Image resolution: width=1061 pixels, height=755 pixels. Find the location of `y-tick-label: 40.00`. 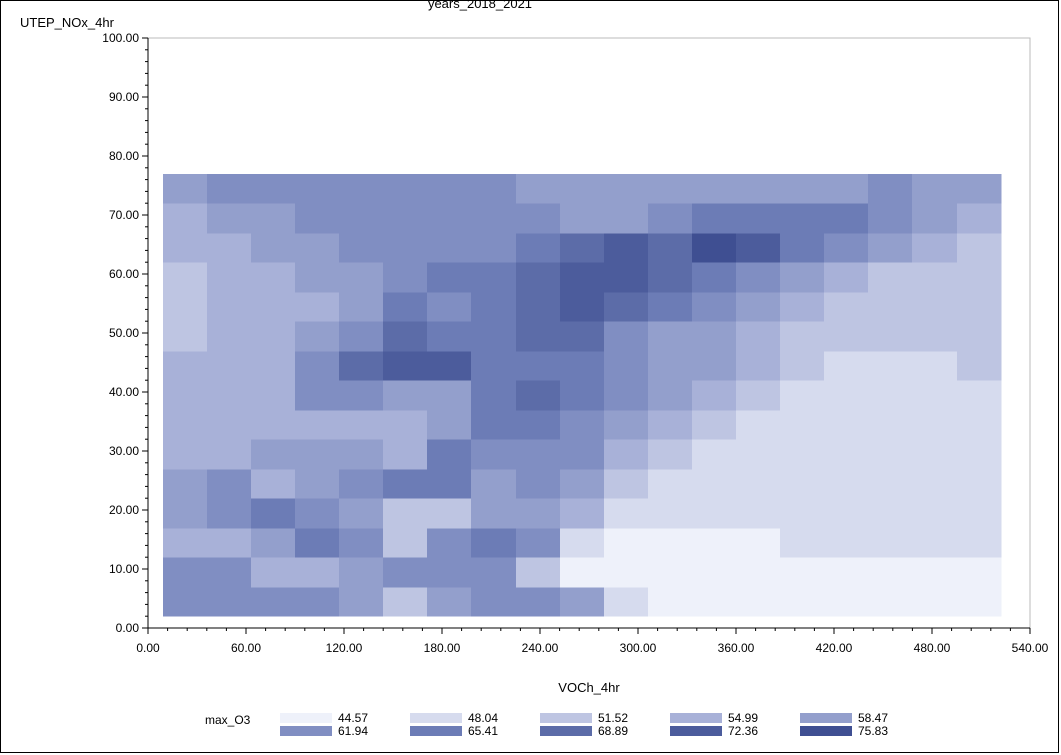

y-tick-label: 40.00 is located at coordinates (124, 392).